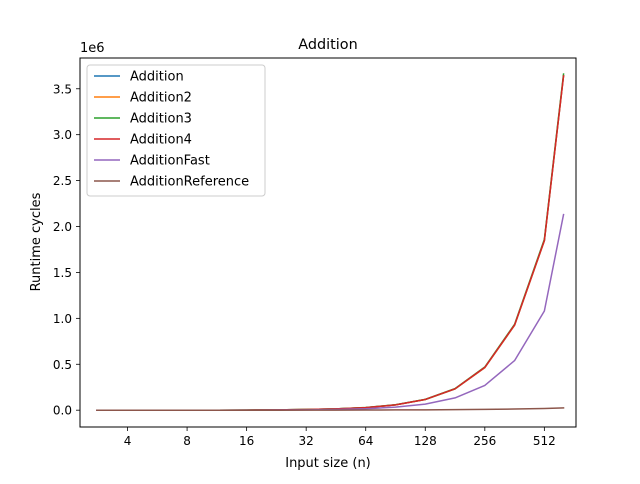  What do you see at coordinates (246, 441) in the screenshot?
I see `x-tick-label: 16` at bounding box center [246, 441].